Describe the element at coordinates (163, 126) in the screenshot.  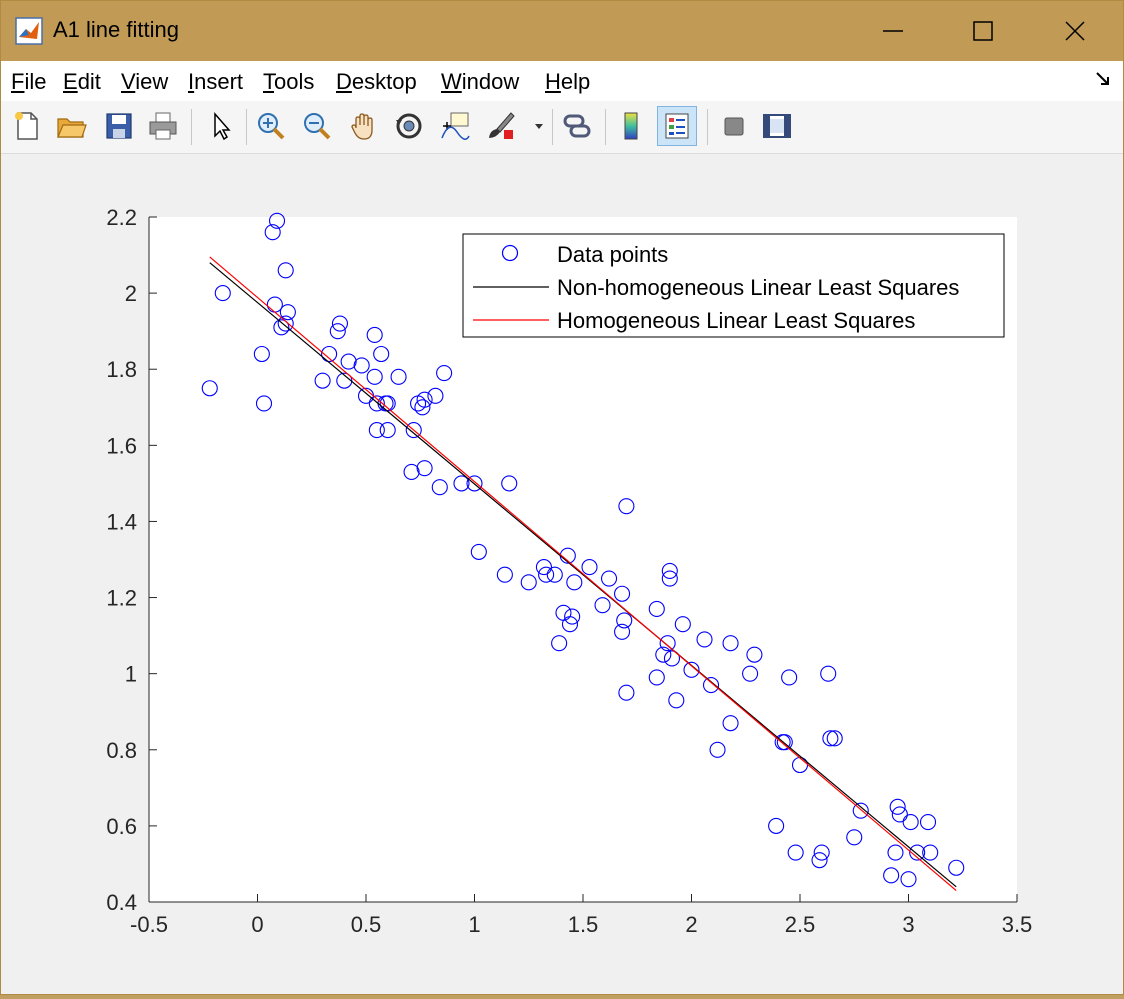
I see `print-button` at that location.